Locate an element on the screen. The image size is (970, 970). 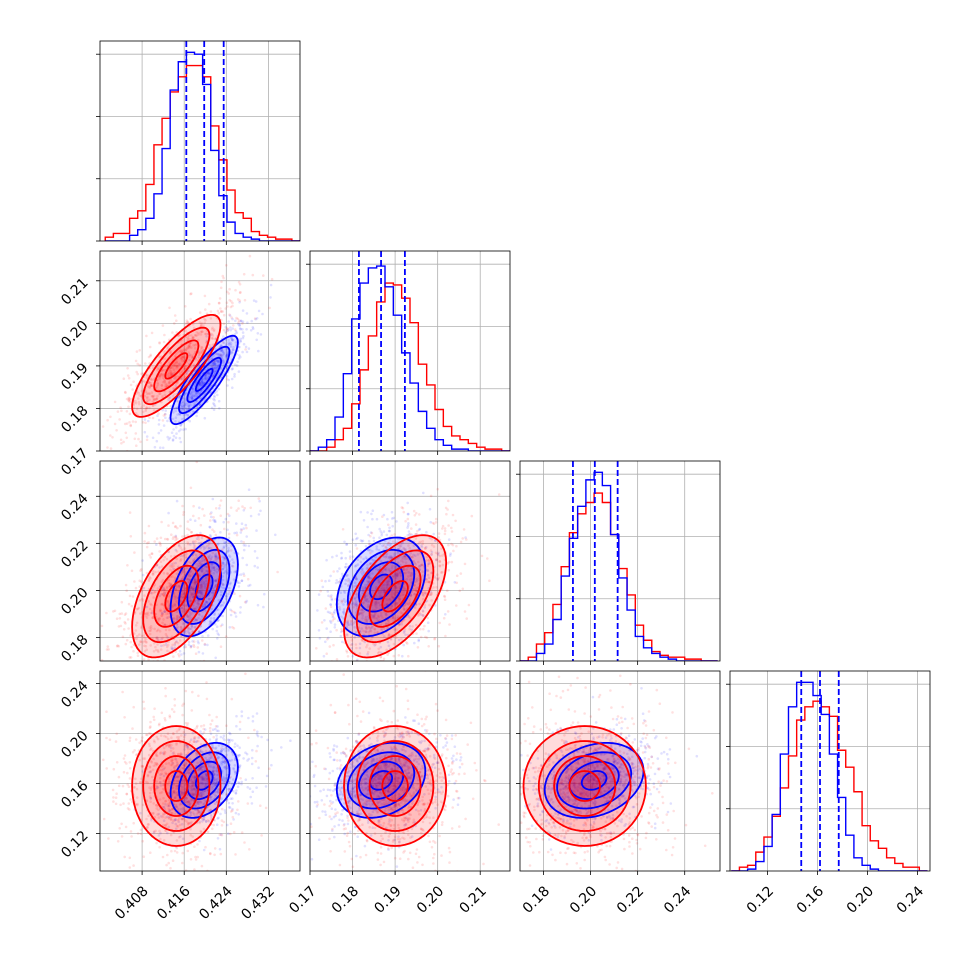
contour-line is located at coordinates (176, 366).